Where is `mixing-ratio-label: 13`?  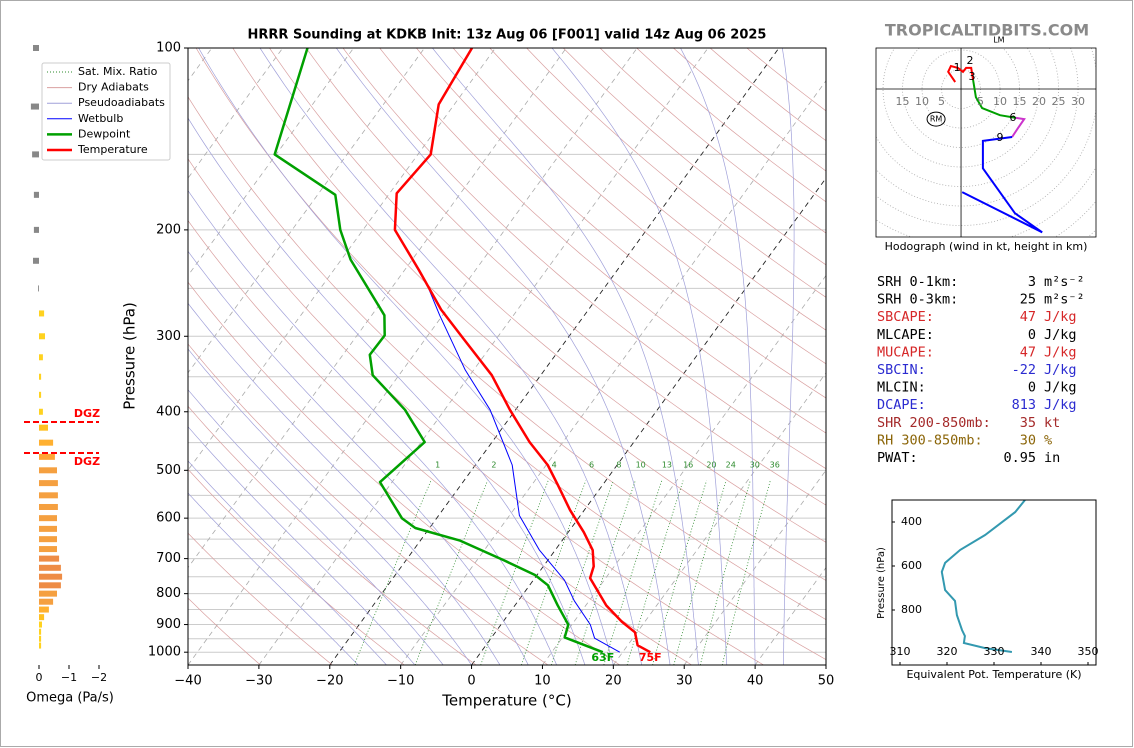 mixing-ratio-label: 13 is located at coordinates (667, 465).